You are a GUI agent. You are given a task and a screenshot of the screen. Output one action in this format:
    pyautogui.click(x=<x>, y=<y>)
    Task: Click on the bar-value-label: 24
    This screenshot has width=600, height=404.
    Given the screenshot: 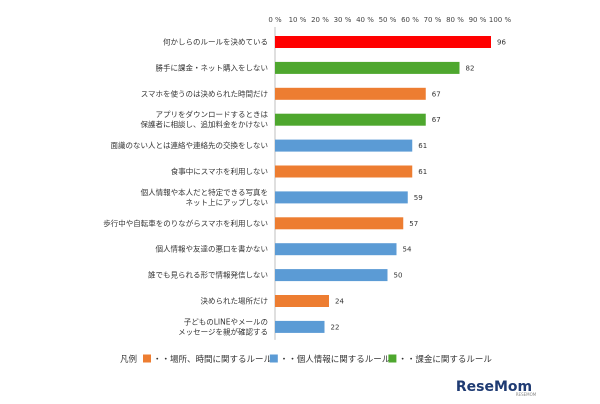 What is the action you would take?
    pyautogui.click(x=339, y=302)
    